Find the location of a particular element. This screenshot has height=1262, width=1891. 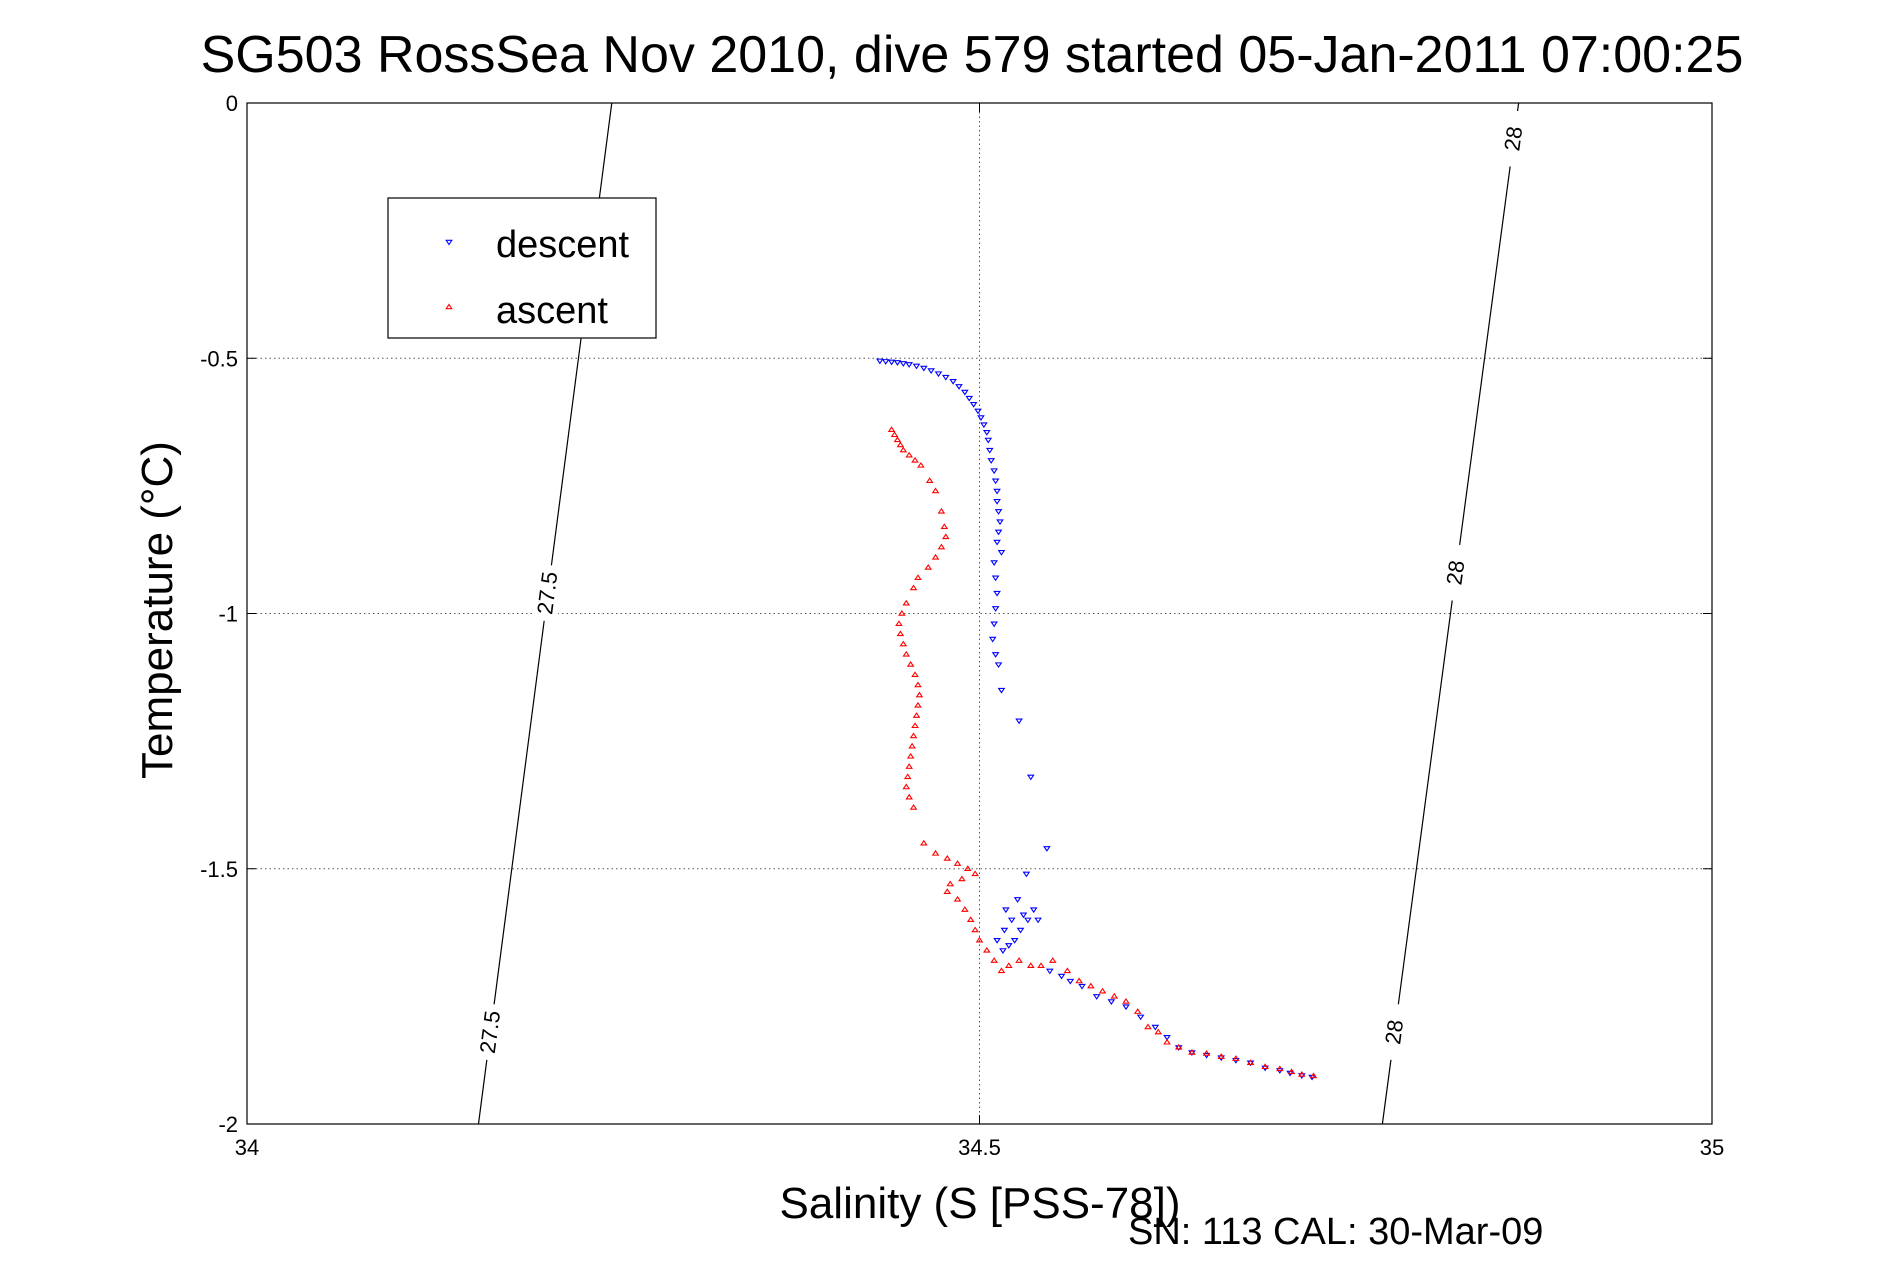

serial-calibration-note: SN: 113 CAL: 30-Mar-09 is located at coordinates (1335, 1232).